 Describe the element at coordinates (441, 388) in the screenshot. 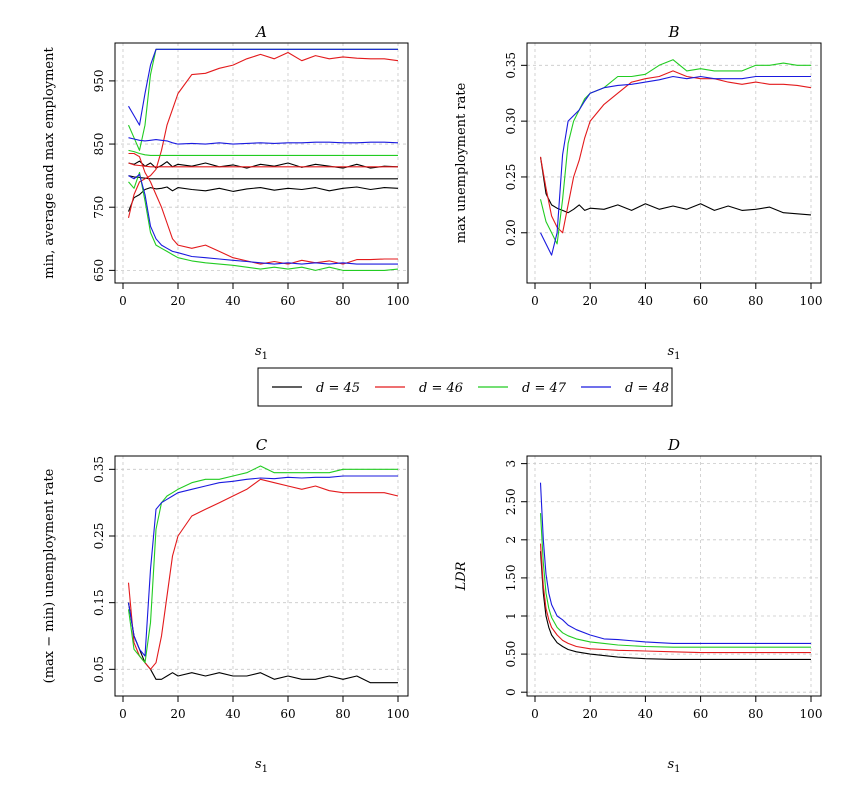

I see `legend-label: d = 46` at that location.